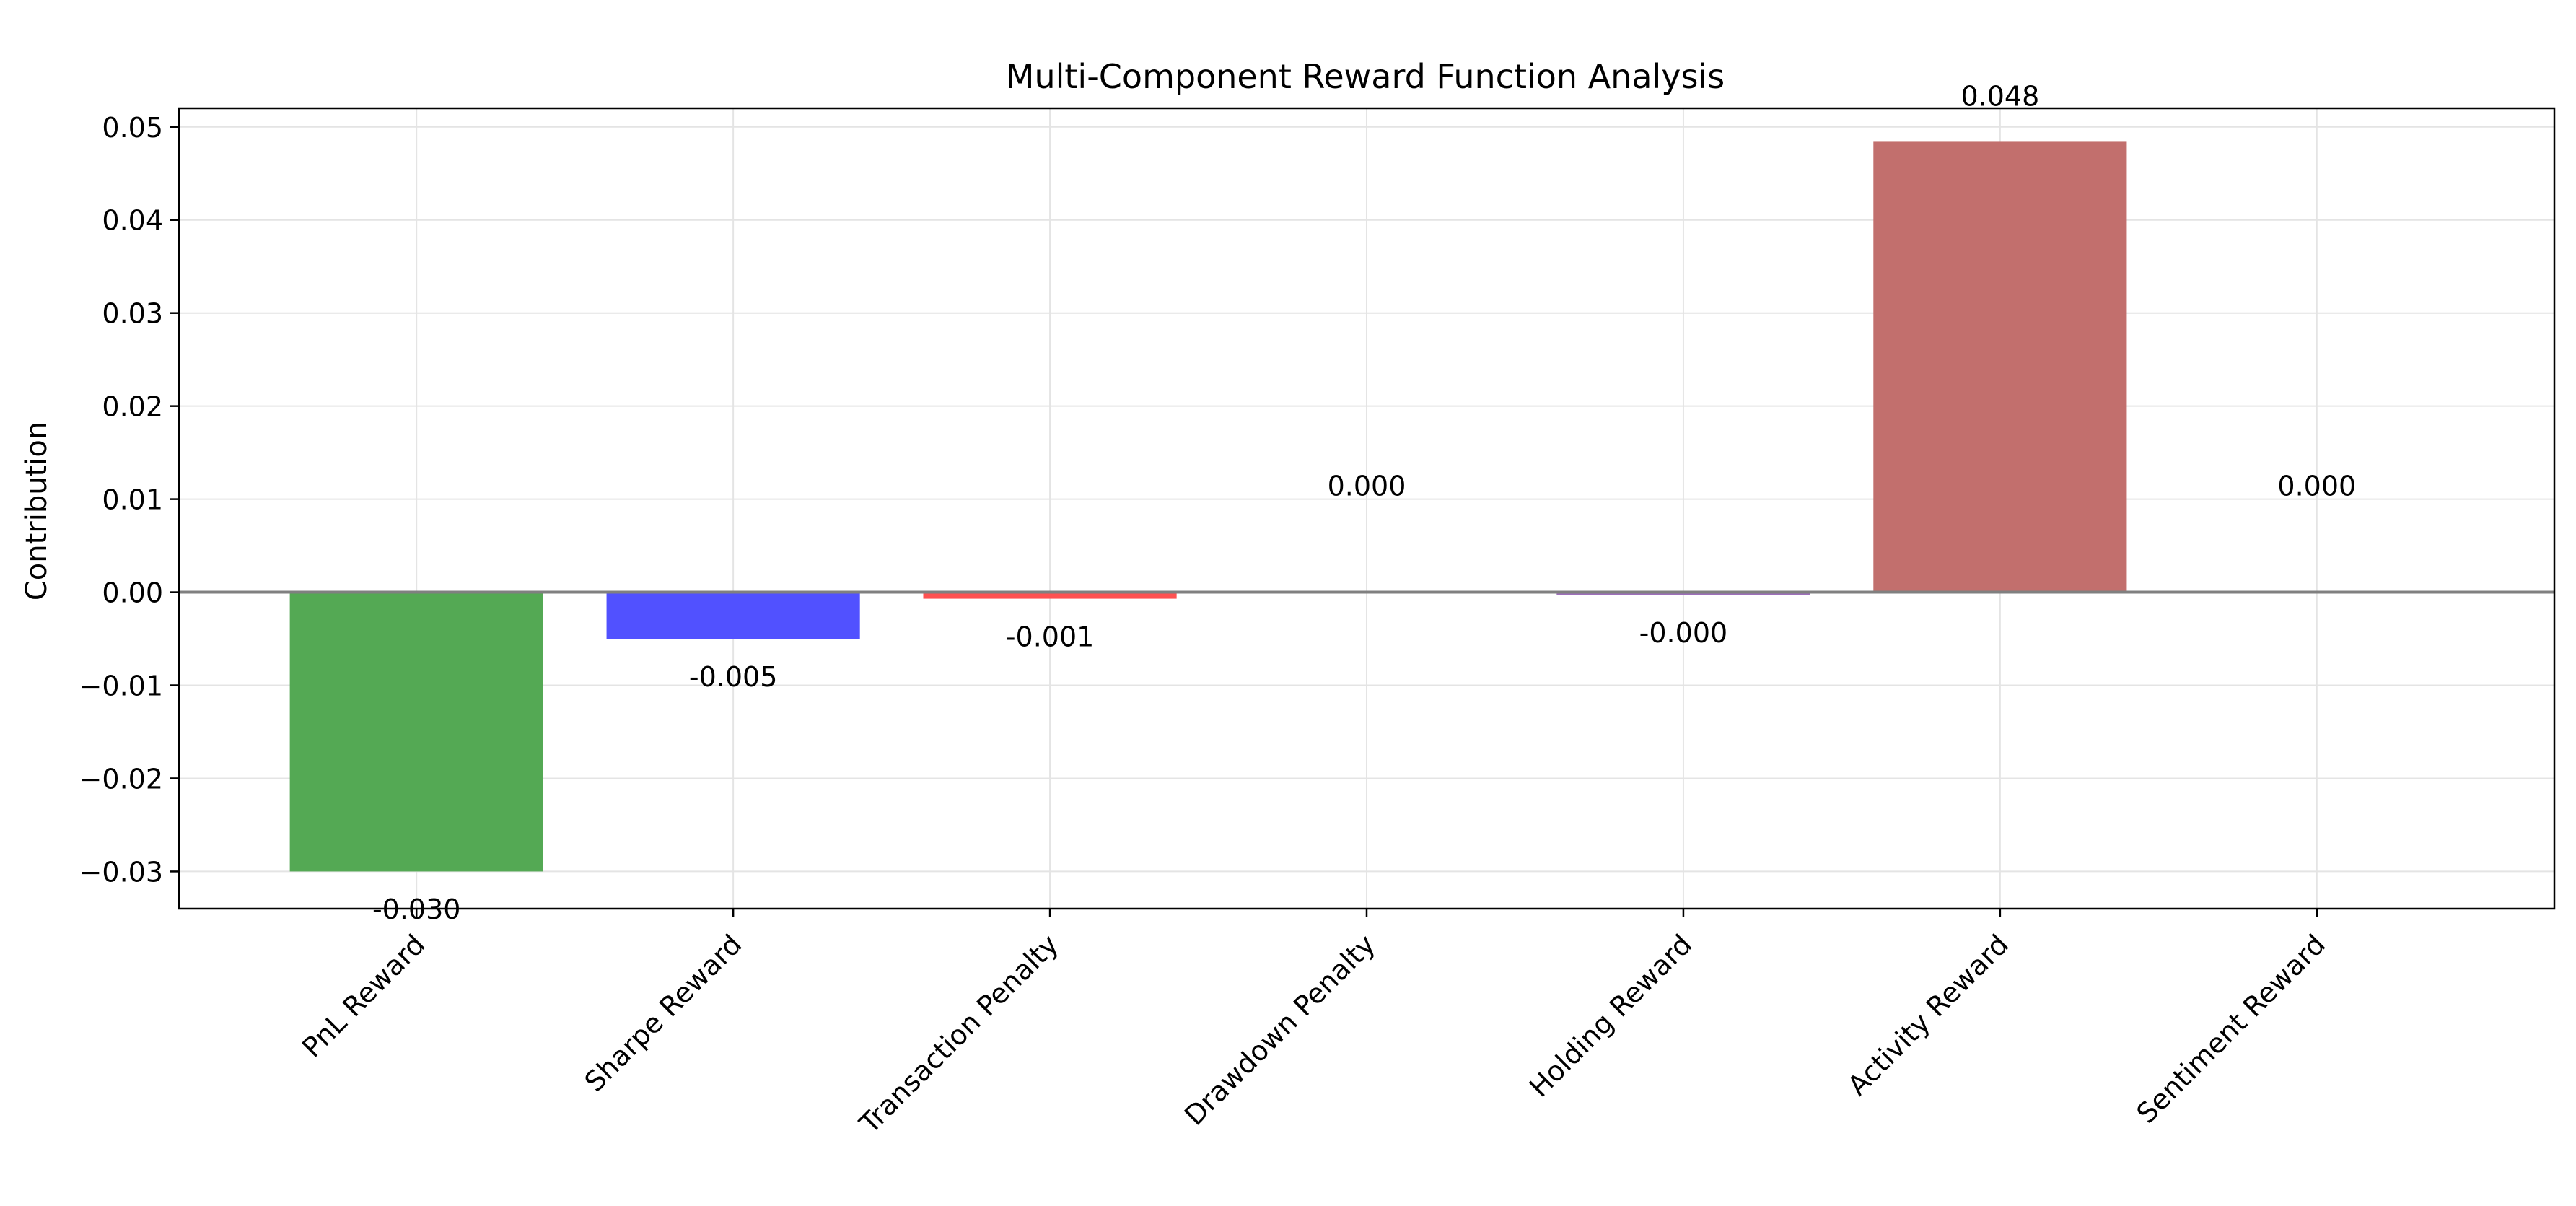 Image resolution: width=2576 pixels, height=1206 pixels. What do you see at coordinates (1365, 76) in the screenshot?
I see `chart-title: Multi-Component Reward Function Analysis` at bounding box center [1365, 76].